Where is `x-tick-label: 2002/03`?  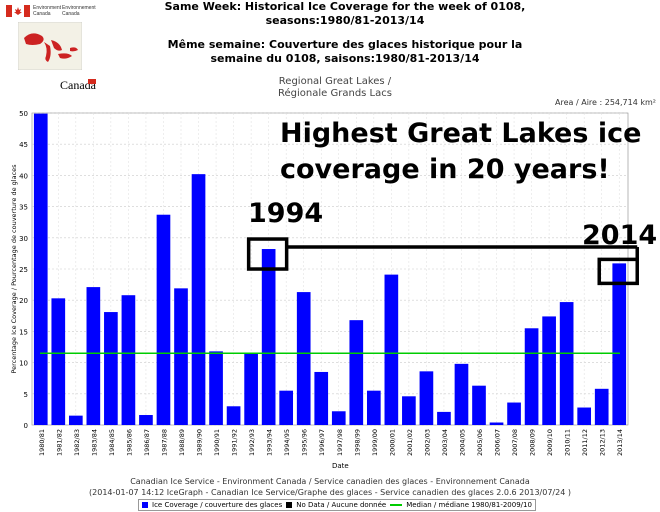 x-tick-label: 2002/03 is located at coordinates (427, 442).